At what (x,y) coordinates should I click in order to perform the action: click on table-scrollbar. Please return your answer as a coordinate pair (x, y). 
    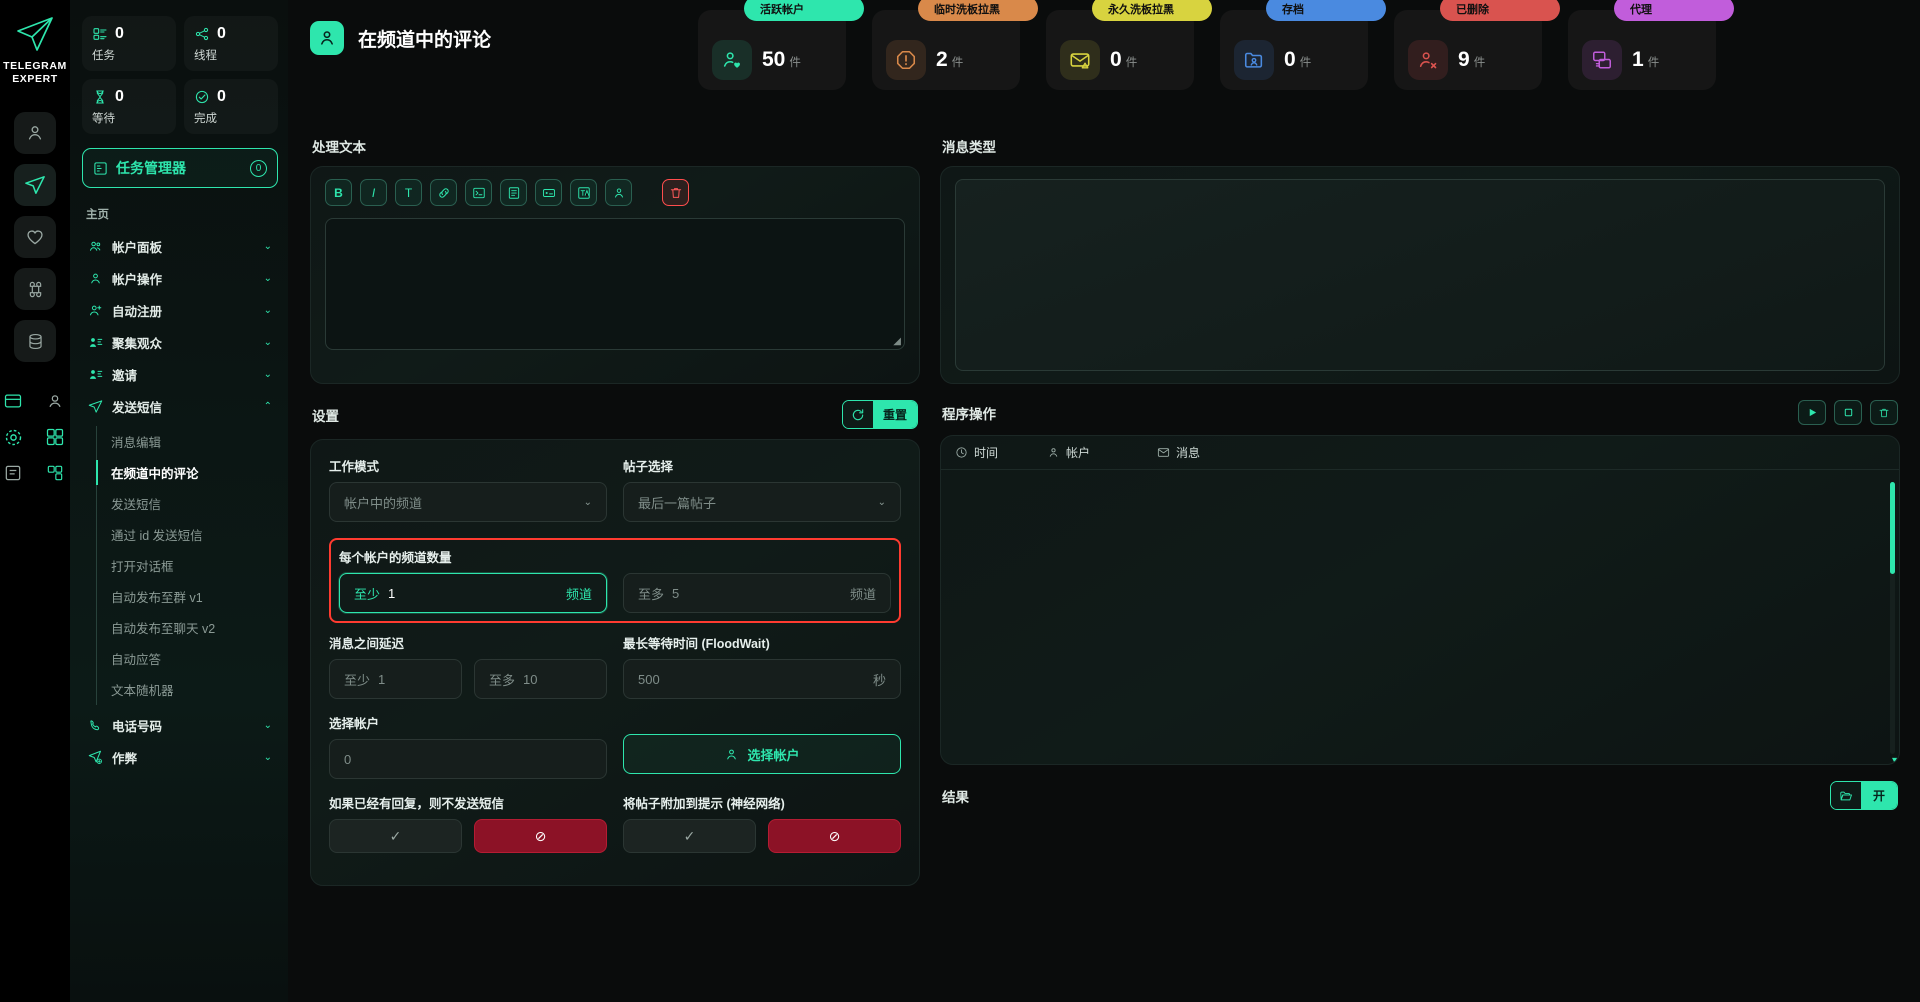
    Looking at the image, I should click on (1892, 618).